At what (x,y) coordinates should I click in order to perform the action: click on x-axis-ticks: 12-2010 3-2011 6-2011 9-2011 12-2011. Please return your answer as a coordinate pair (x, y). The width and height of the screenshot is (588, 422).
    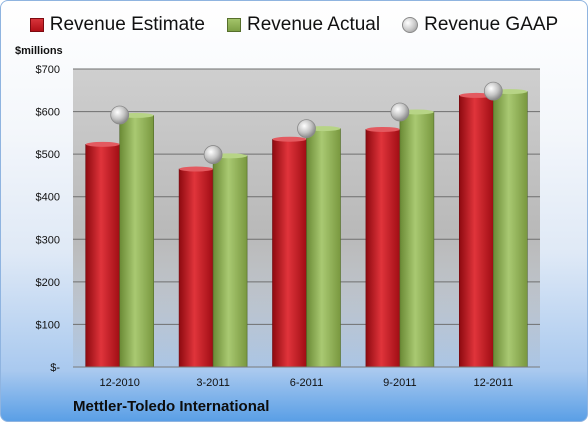
    Looking at the image, I should click on (307, 383).